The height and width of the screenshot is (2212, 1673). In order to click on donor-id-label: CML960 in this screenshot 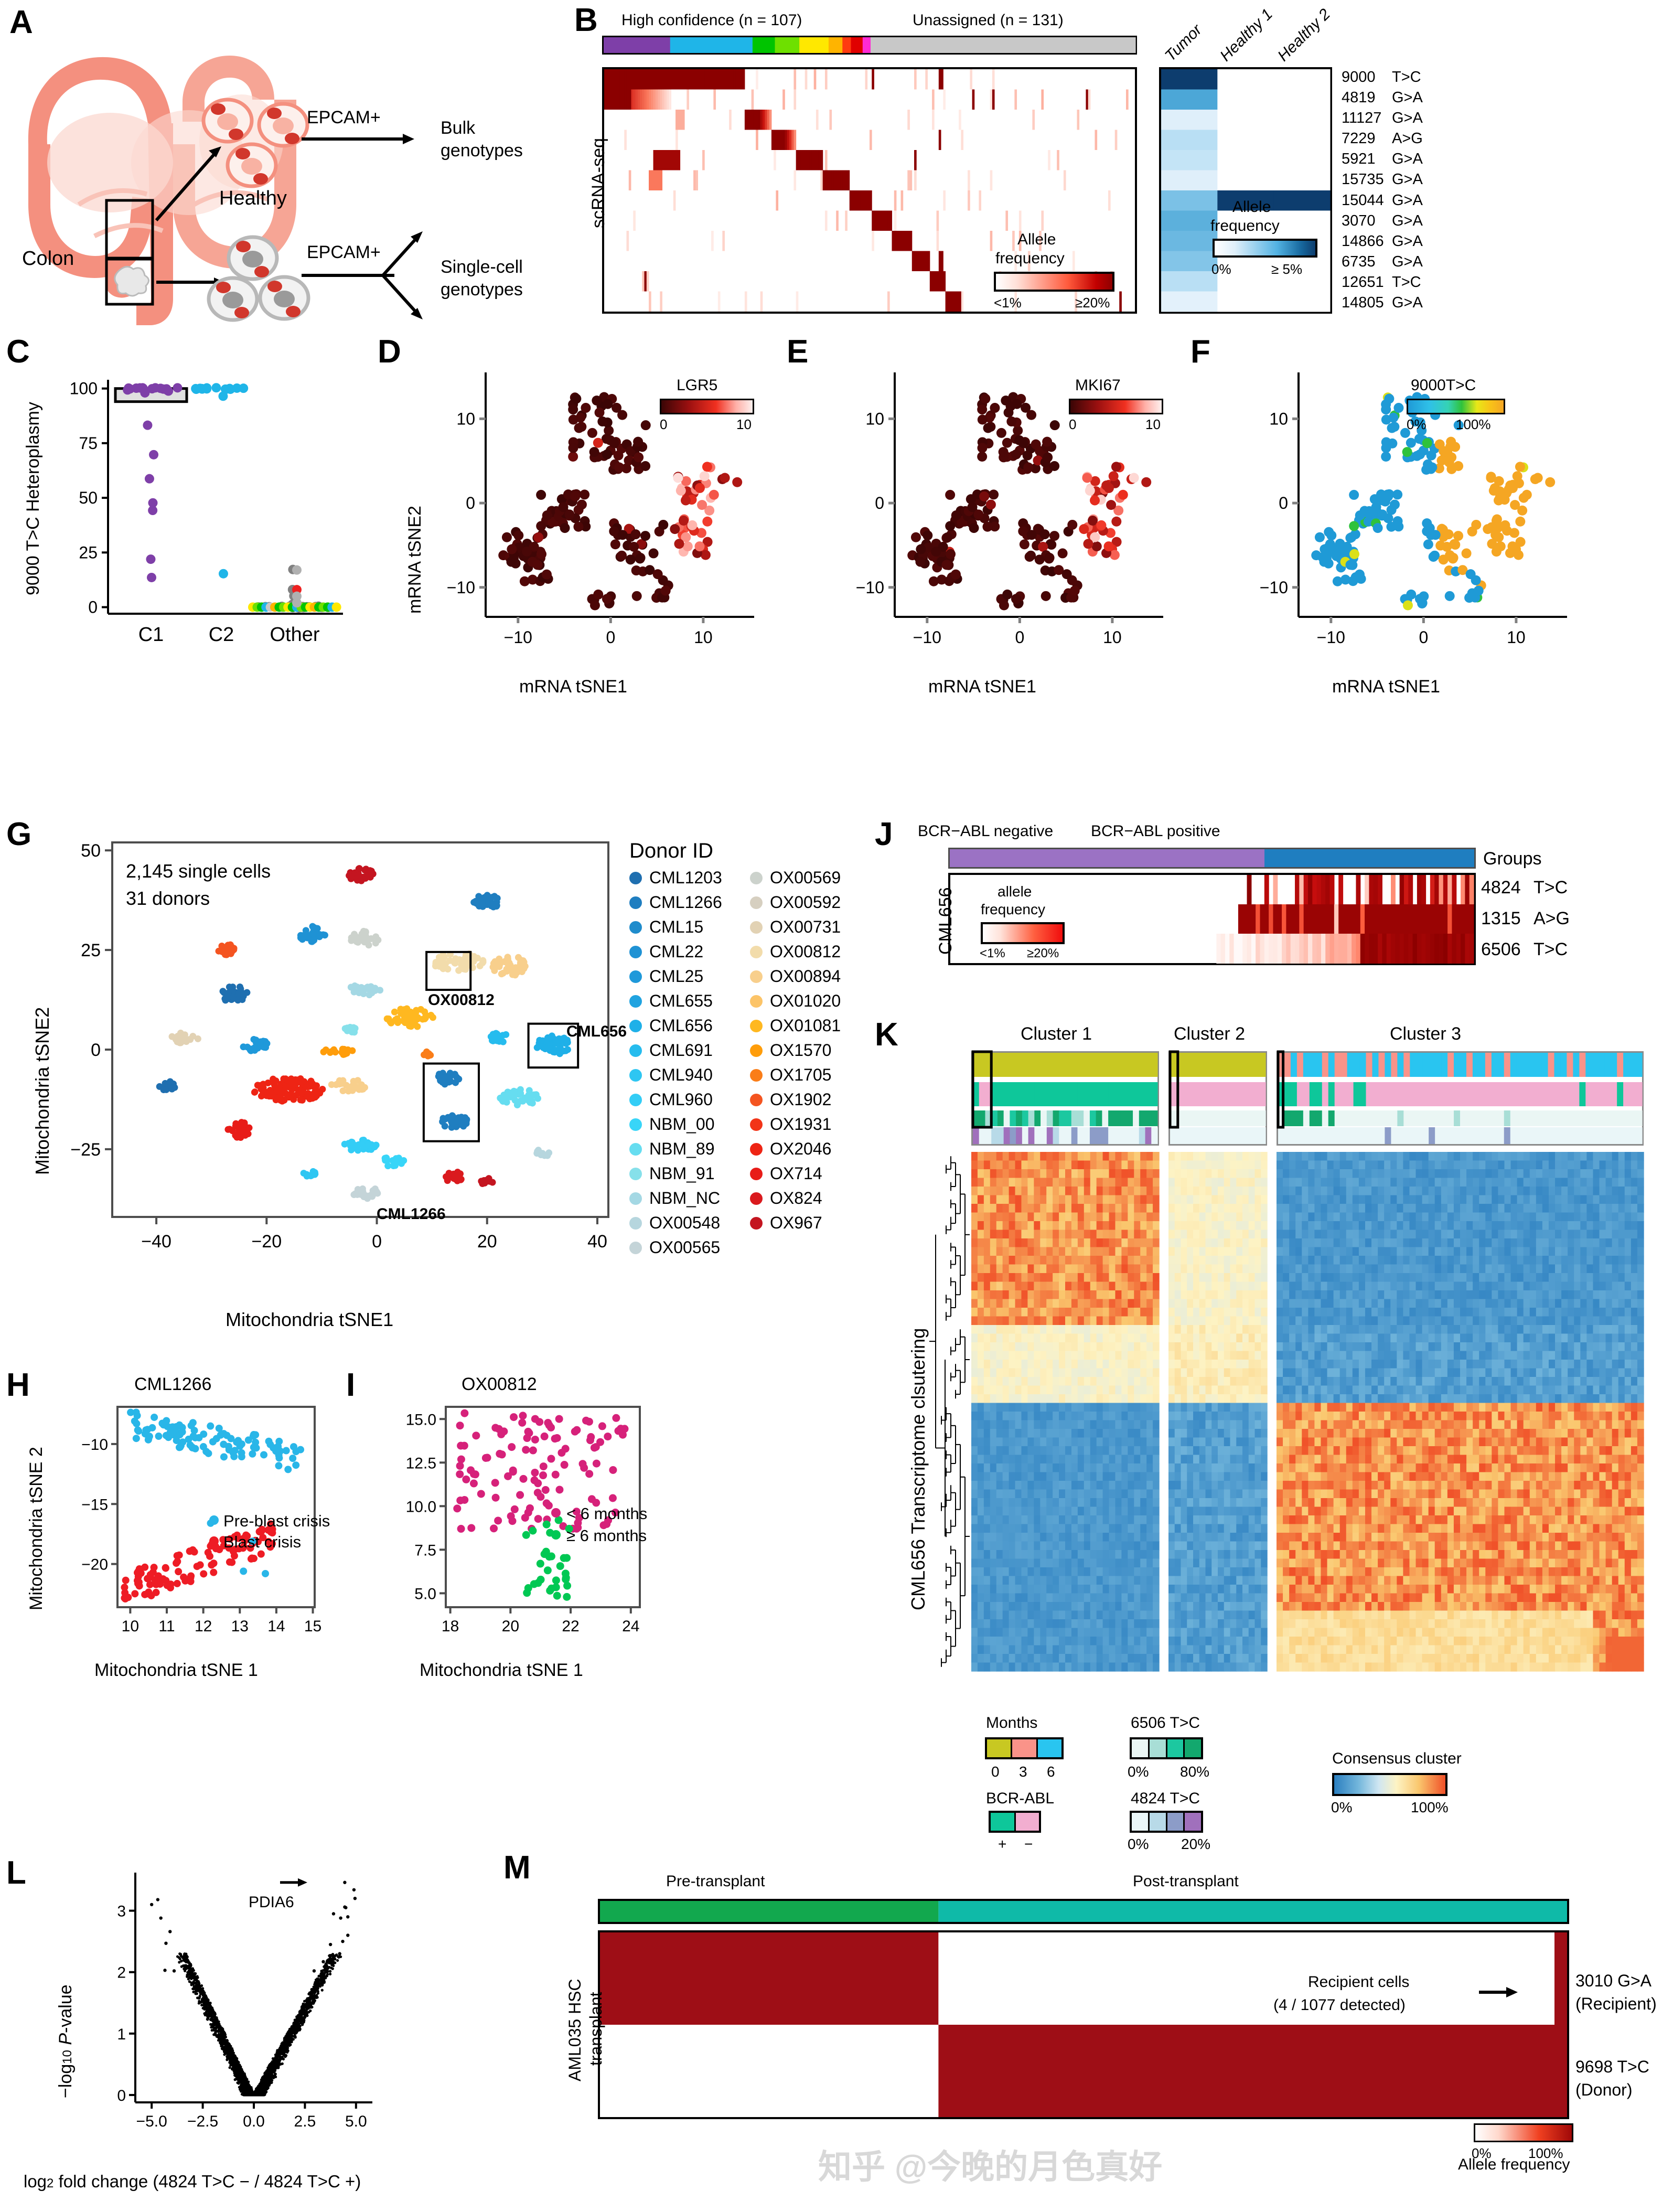, I will do `click(681, 1099)`.